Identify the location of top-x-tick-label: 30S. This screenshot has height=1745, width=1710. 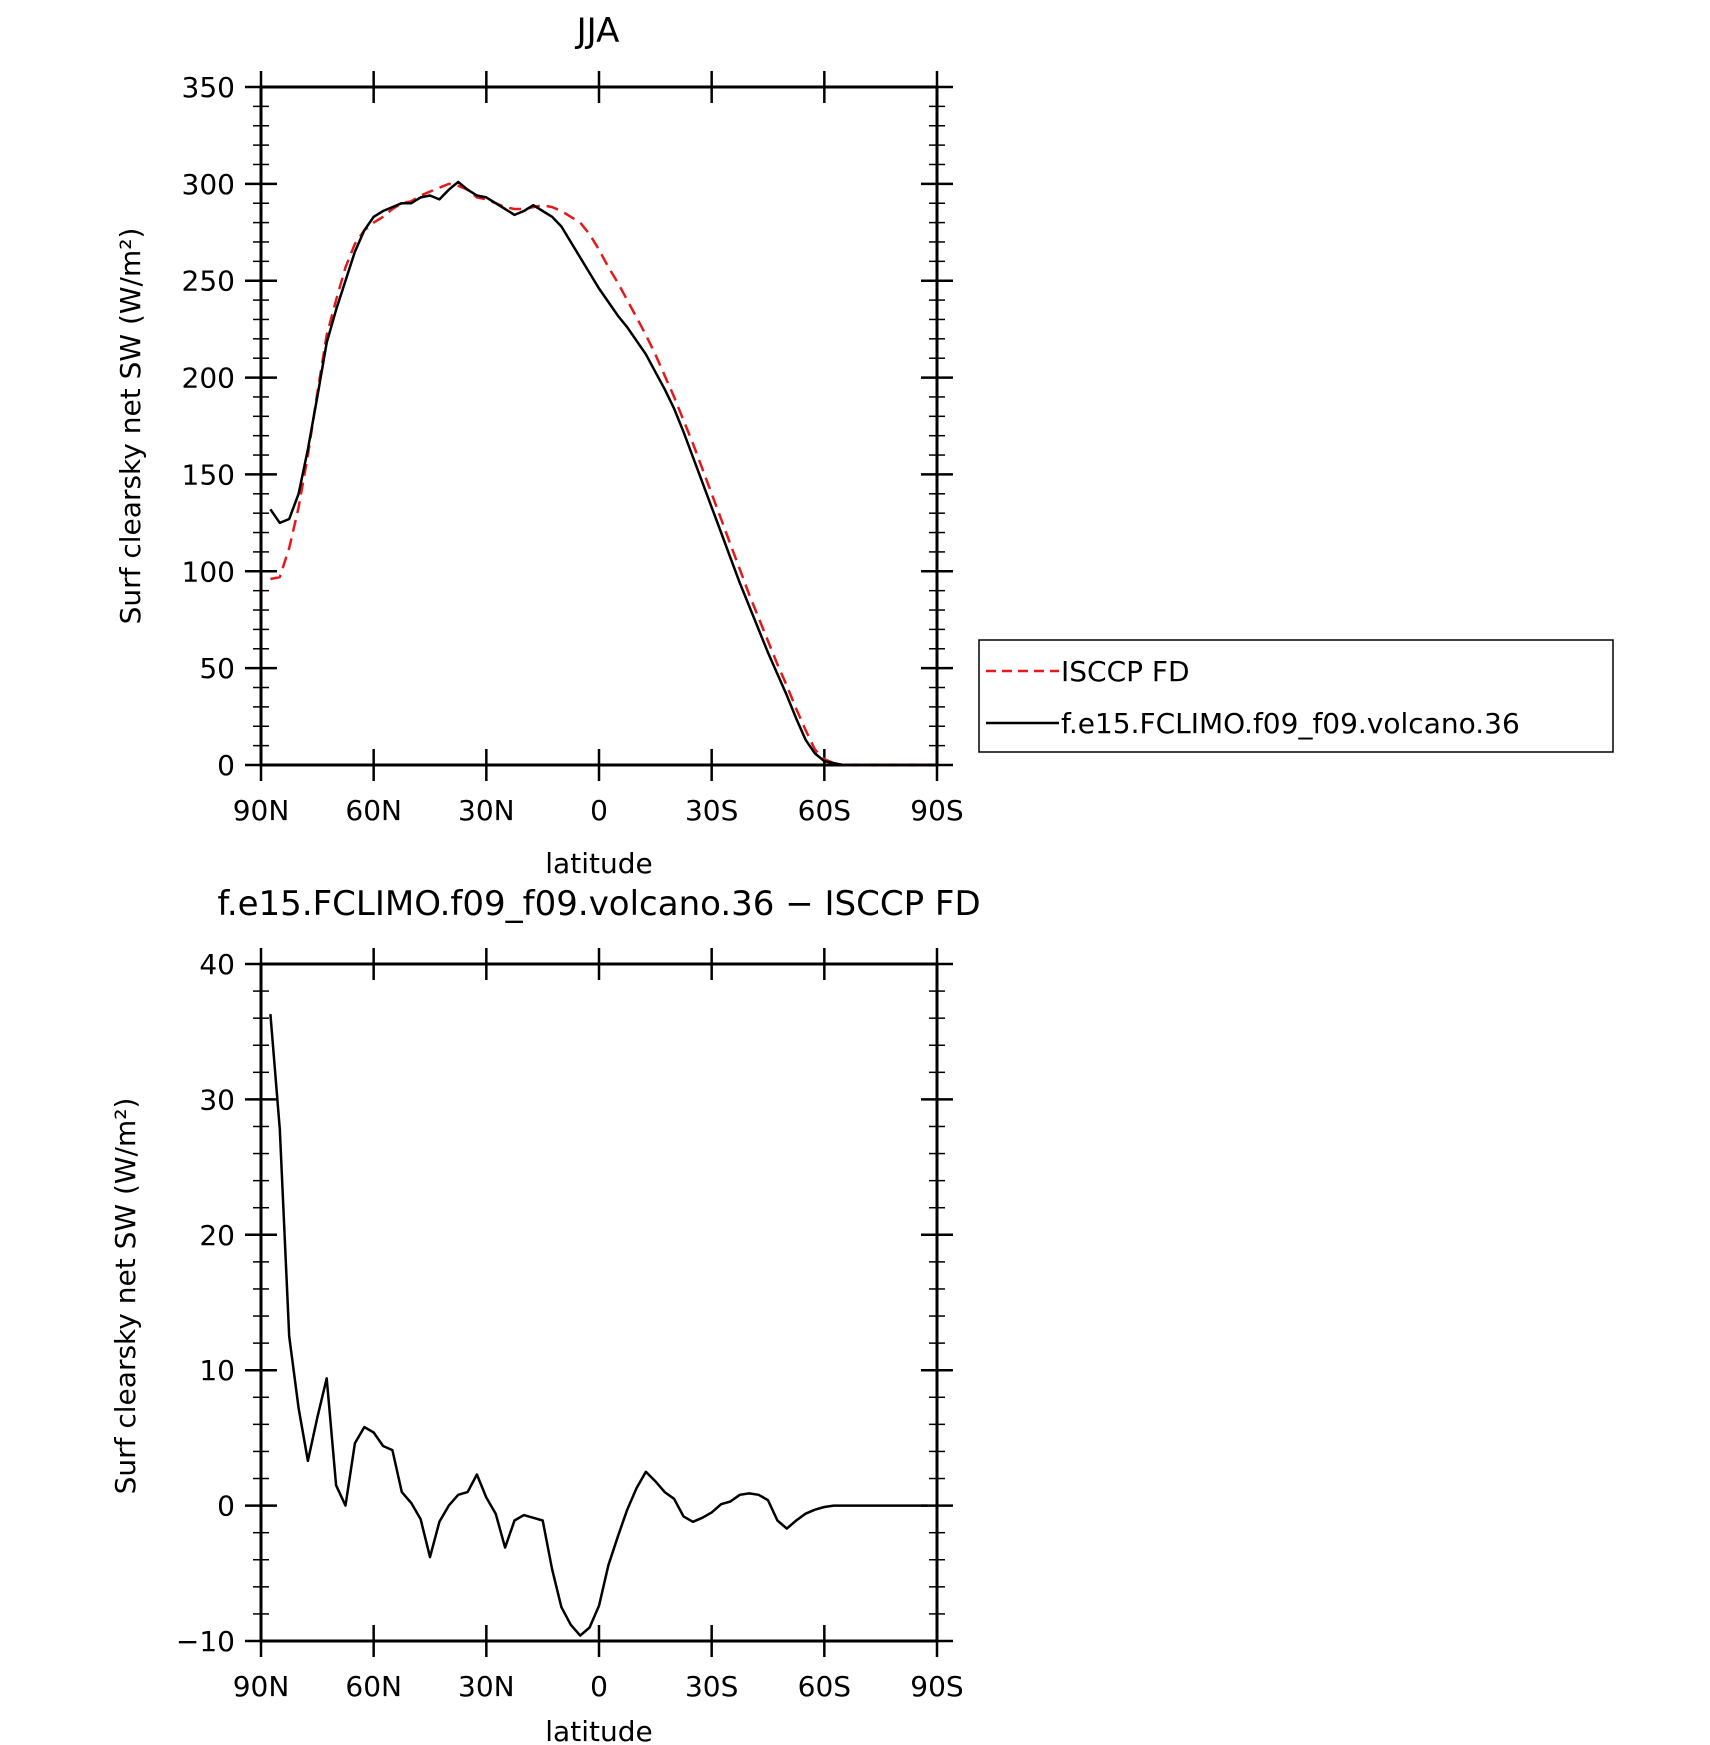
(711, 810).